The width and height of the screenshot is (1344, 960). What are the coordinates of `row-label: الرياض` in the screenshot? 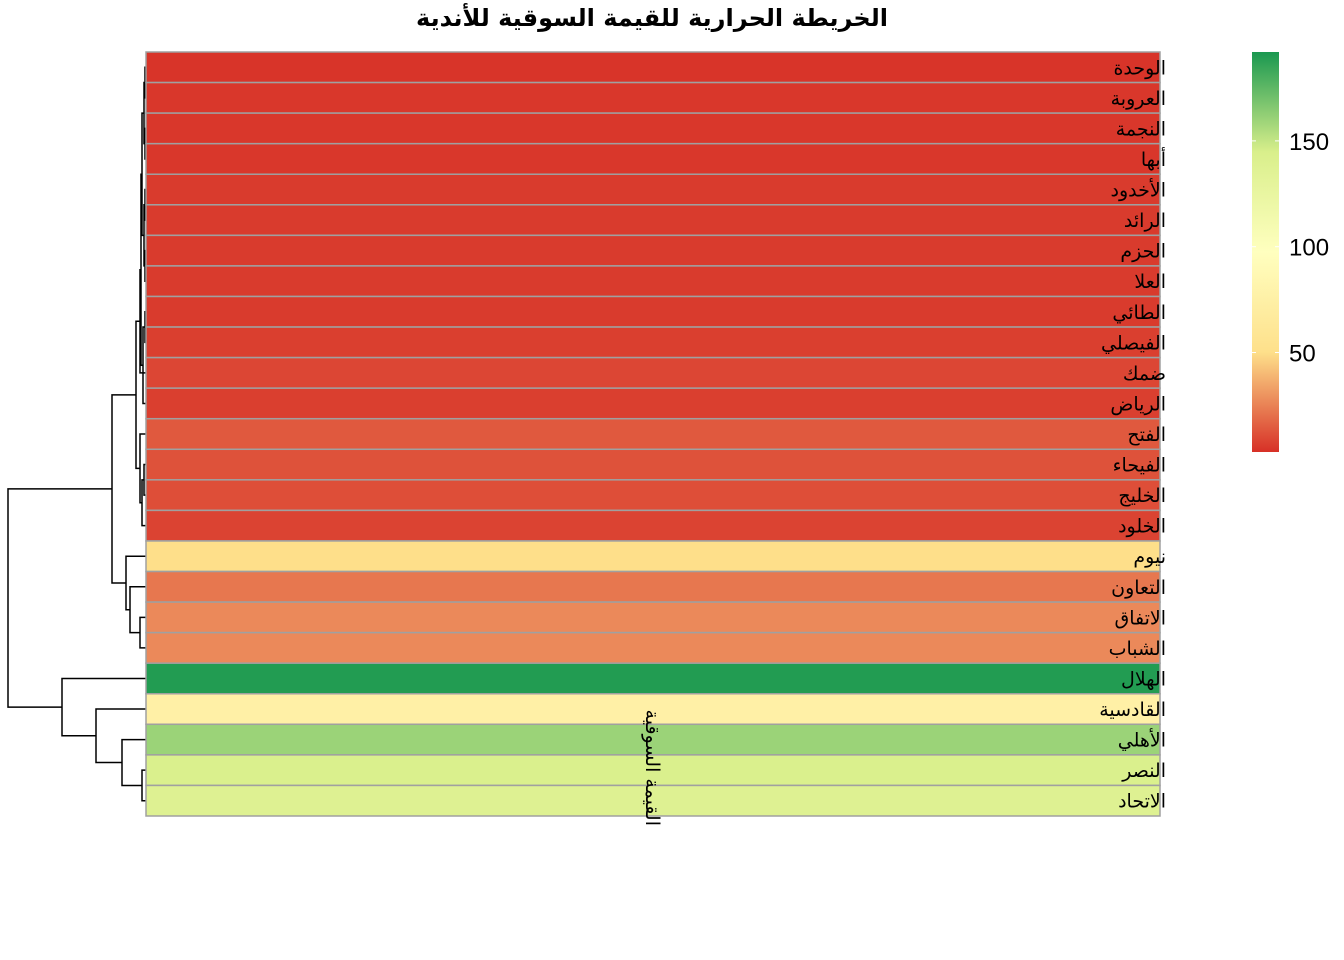 It's located at (1138, 404).